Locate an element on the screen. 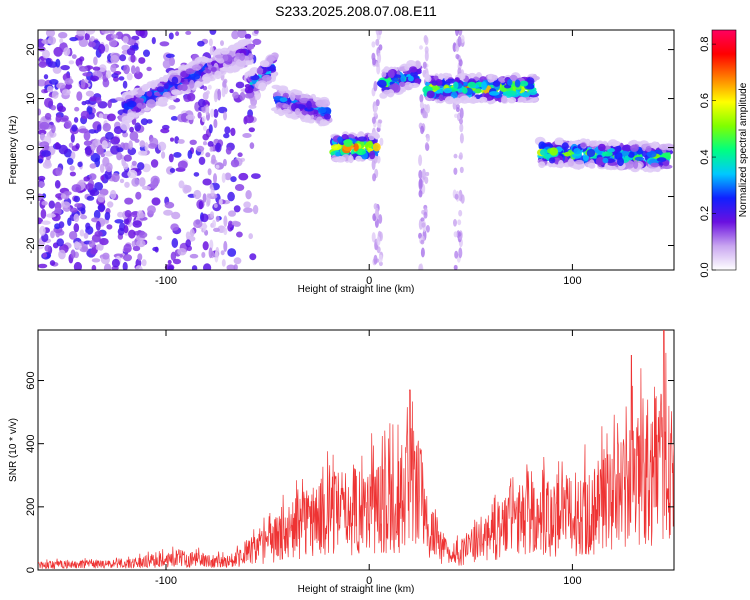 The image size is (750, 600). snr-y-tick-label: 400 is located at coordinates (31, 444).